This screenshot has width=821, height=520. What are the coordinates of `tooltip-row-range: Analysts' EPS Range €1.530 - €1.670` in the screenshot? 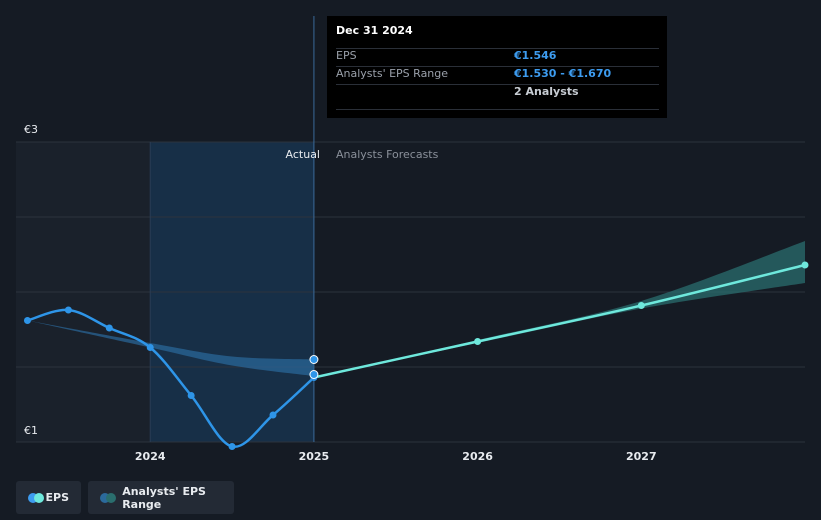 It's located at (497, 75).